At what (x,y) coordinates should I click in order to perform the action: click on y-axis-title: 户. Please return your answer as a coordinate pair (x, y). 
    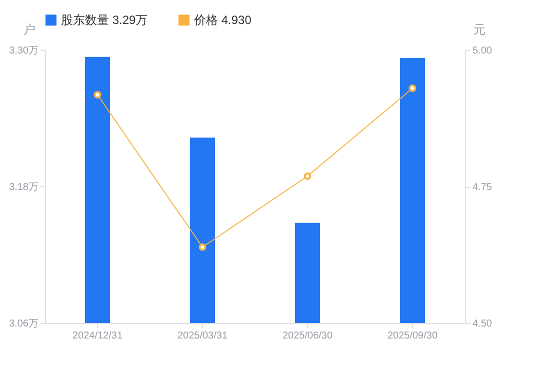
    Looking at the image, I should click on (30, 29).